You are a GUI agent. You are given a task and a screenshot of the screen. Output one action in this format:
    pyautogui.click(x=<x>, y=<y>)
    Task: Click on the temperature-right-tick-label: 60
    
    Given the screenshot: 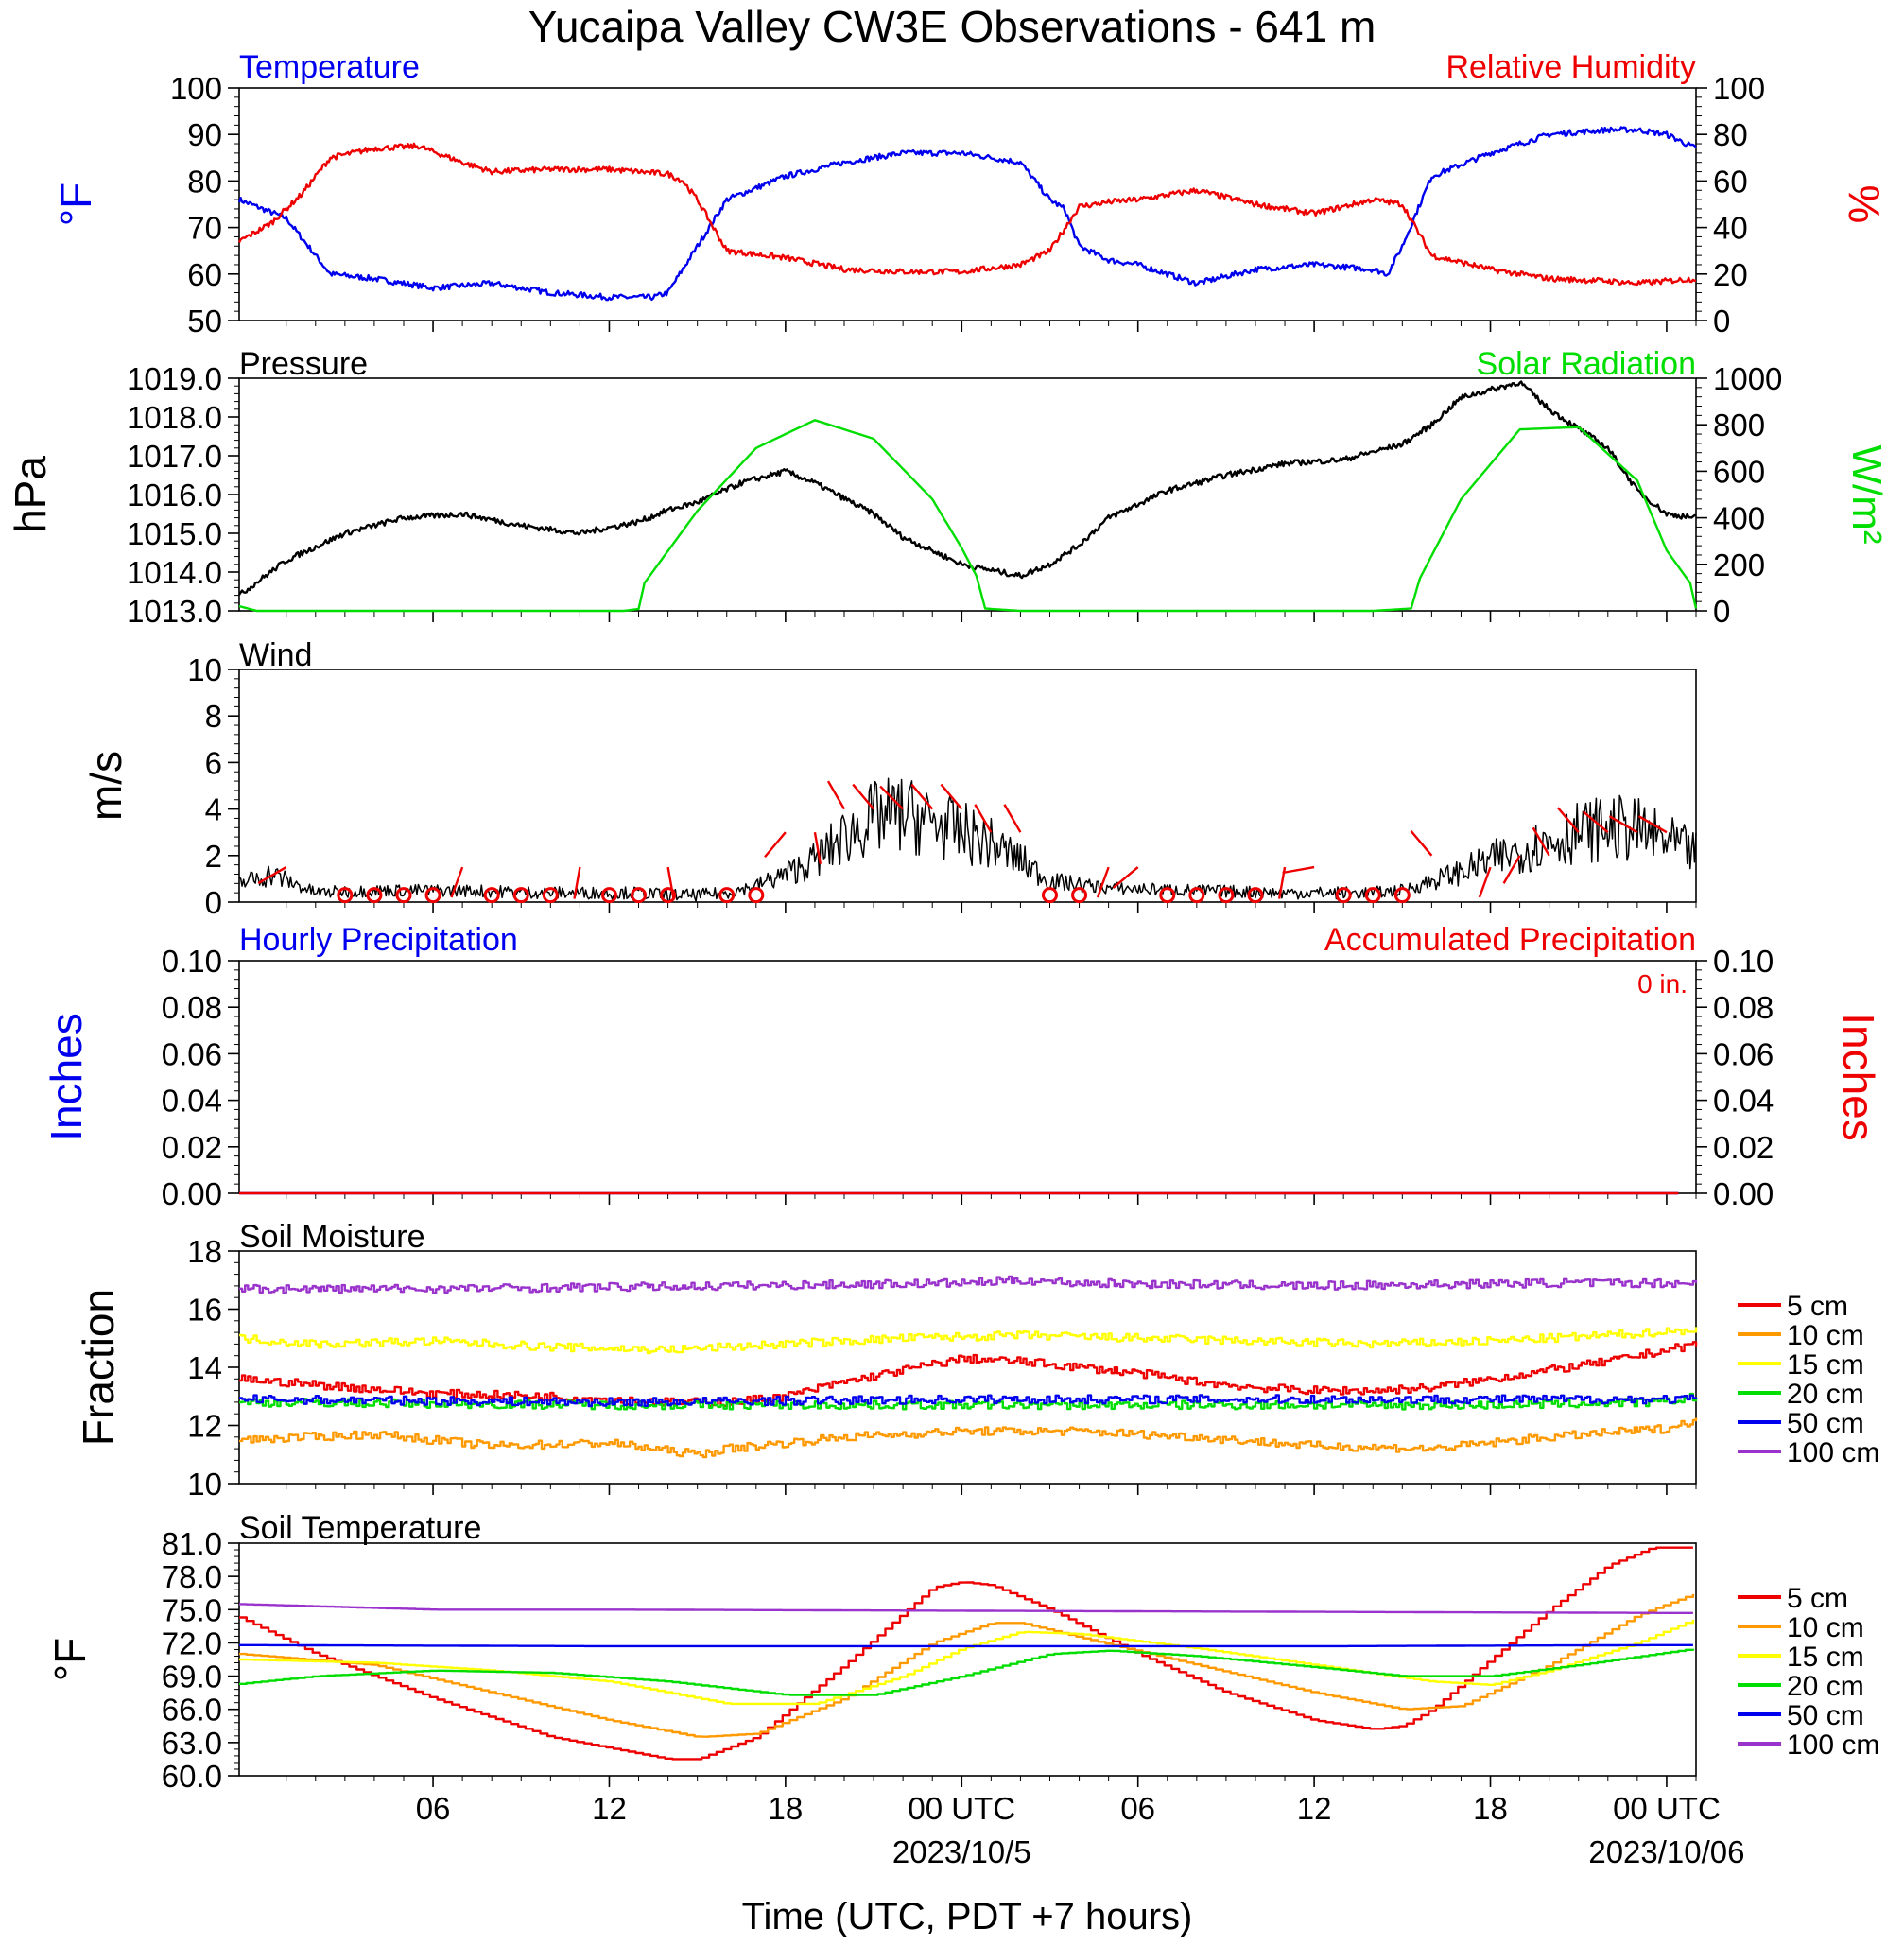 What is the action you would take?
    pyautogui.click(x=1730, y=182)
    